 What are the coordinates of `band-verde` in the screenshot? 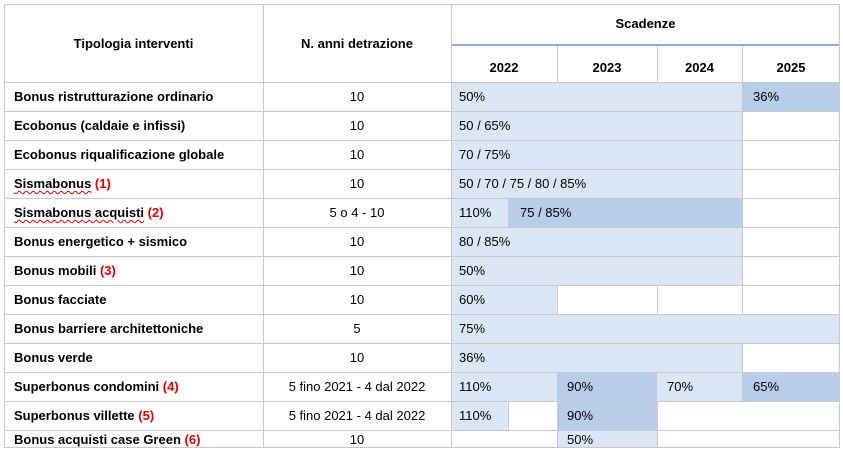 It's located at (596, 357).